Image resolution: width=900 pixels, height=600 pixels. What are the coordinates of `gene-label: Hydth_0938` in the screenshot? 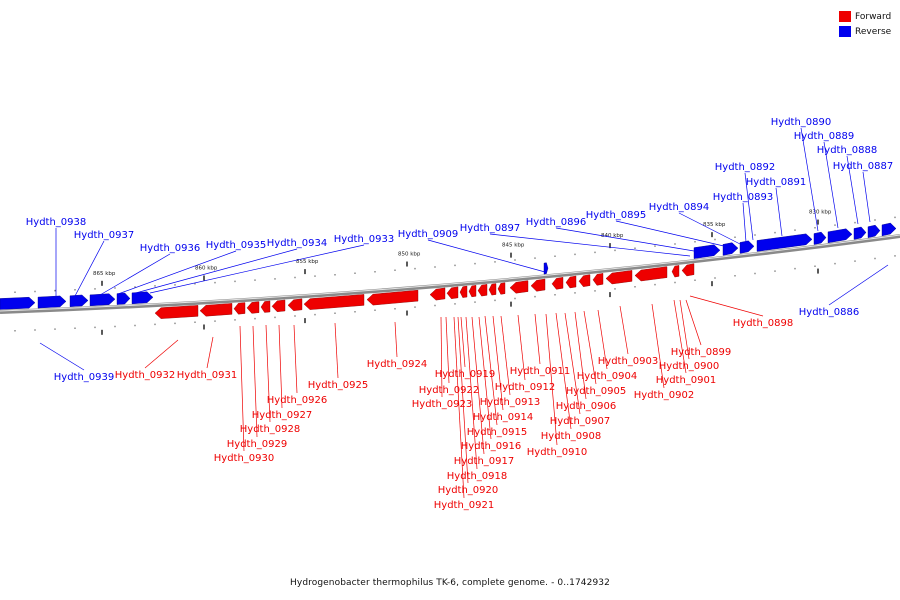 It's located at (56, 222).